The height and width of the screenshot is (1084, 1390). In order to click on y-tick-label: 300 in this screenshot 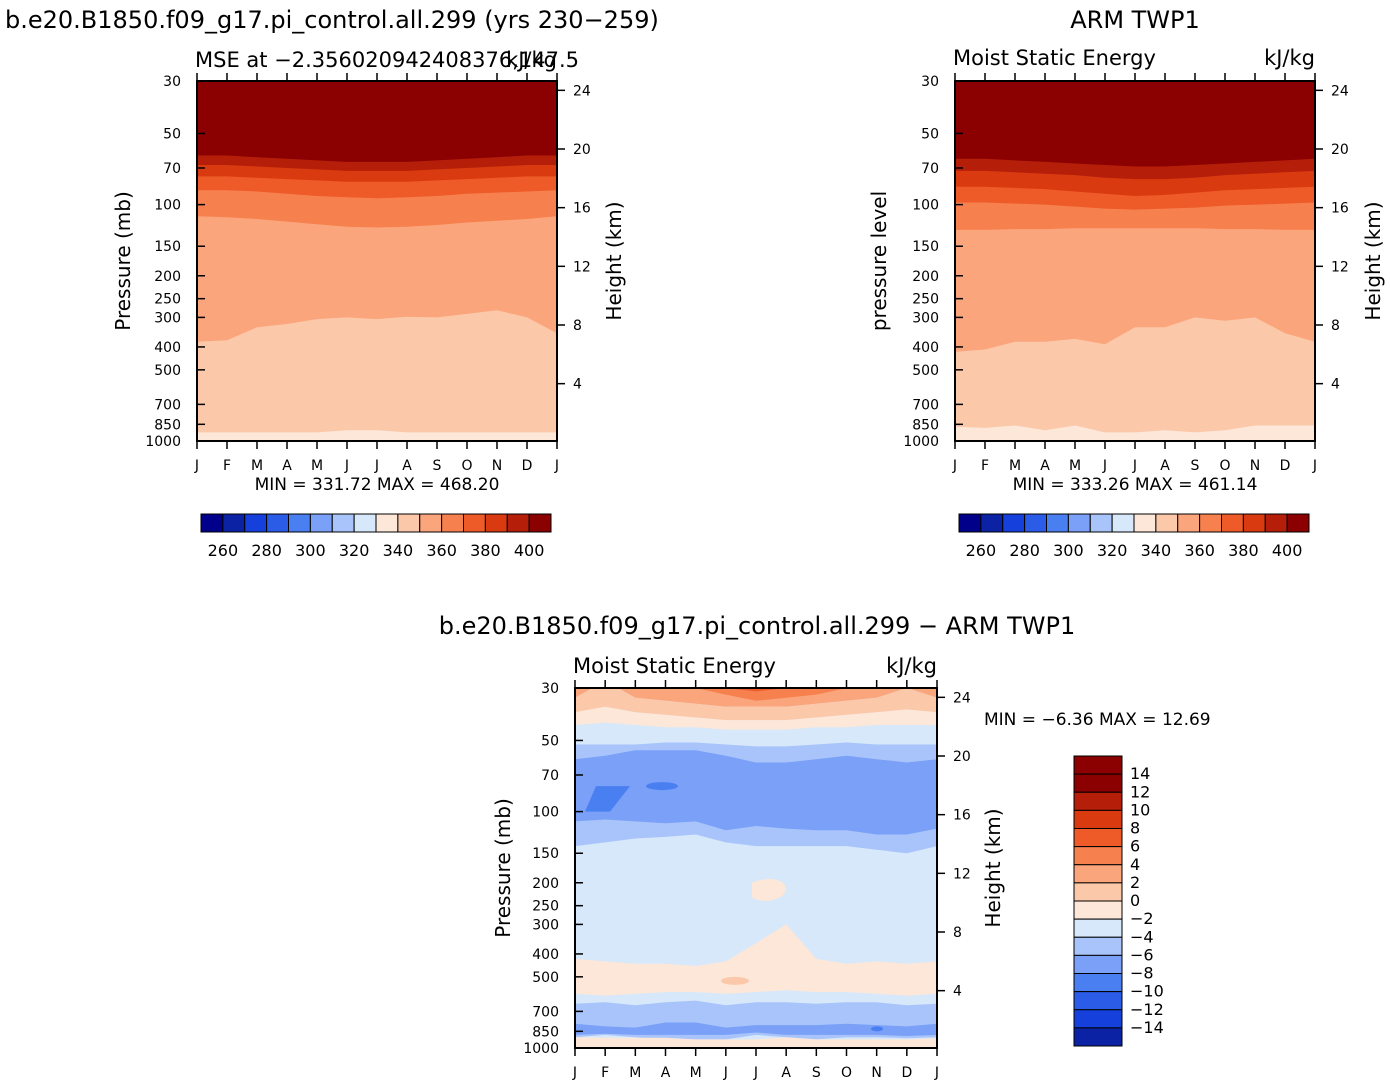, I will do `click(545, 925)`.